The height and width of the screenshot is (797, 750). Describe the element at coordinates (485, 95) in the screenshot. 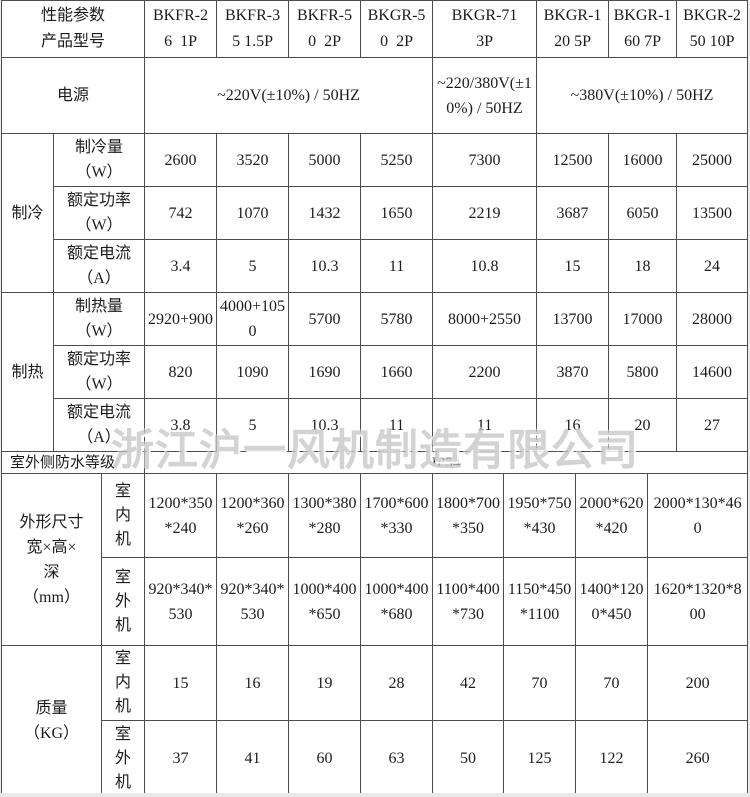

I see `power-value-cell: ~220/380V(±10%) / 50HZ` at that location.